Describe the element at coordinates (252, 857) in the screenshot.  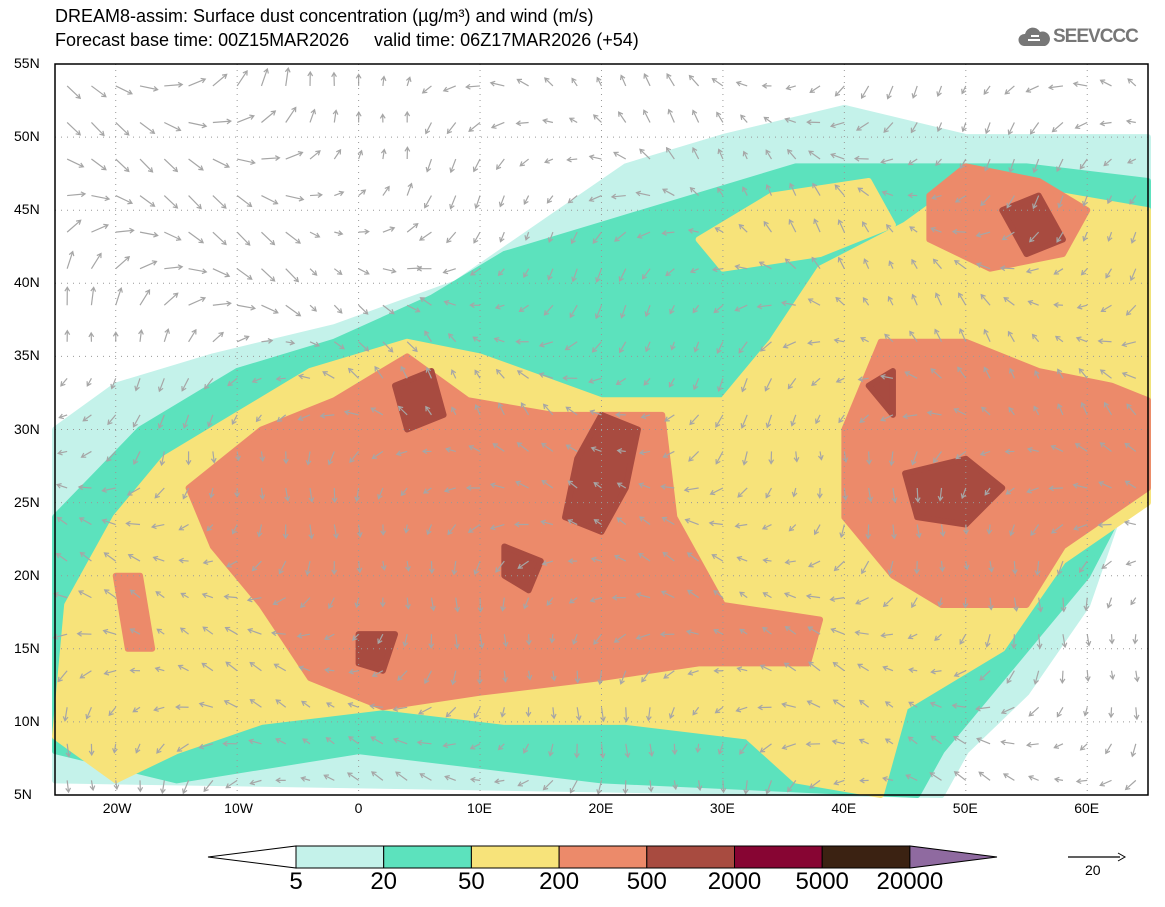
I see `colorbar-under-triangle` at that location.